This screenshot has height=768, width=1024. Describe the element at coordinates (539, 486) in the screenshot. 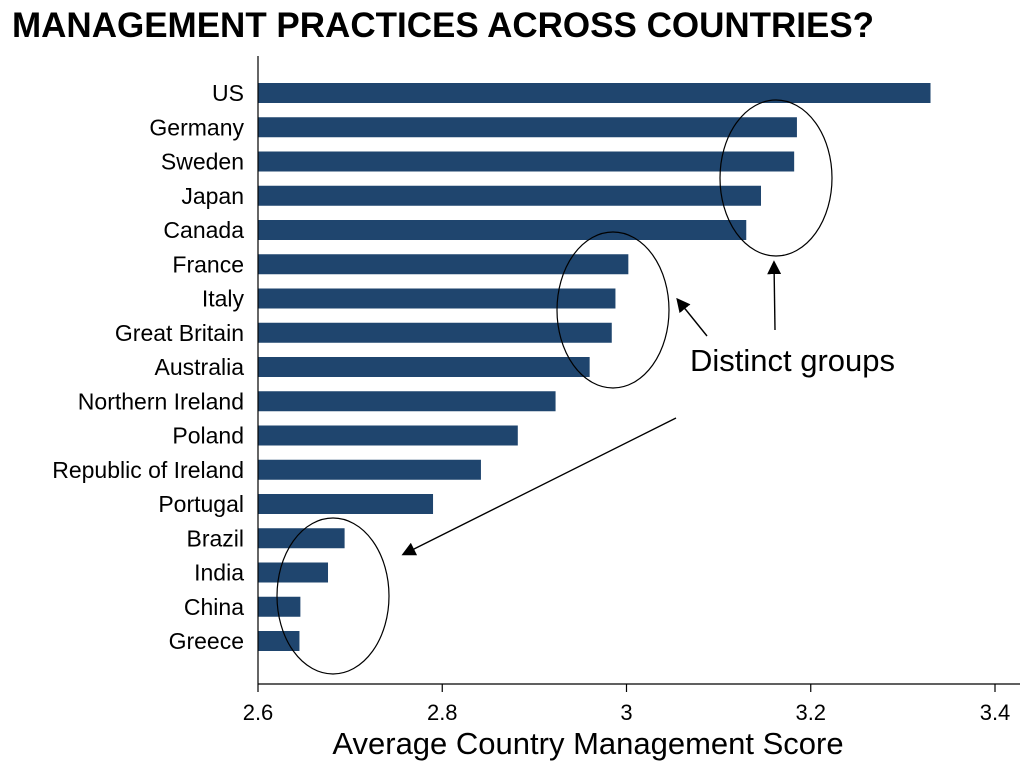

I see `arrow-to-bottom-group` at that location.